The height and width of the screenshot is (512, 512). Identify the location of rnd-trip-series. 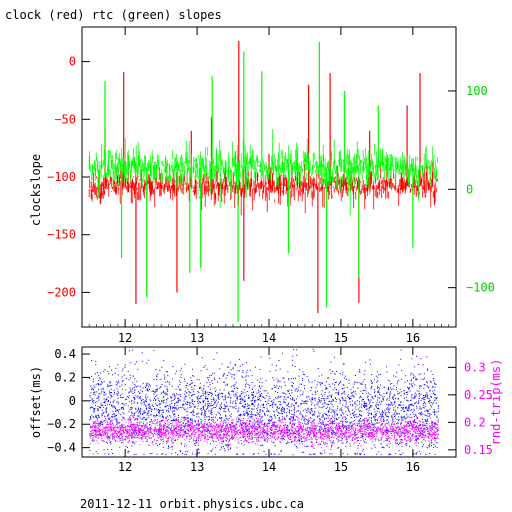
(264, 430).